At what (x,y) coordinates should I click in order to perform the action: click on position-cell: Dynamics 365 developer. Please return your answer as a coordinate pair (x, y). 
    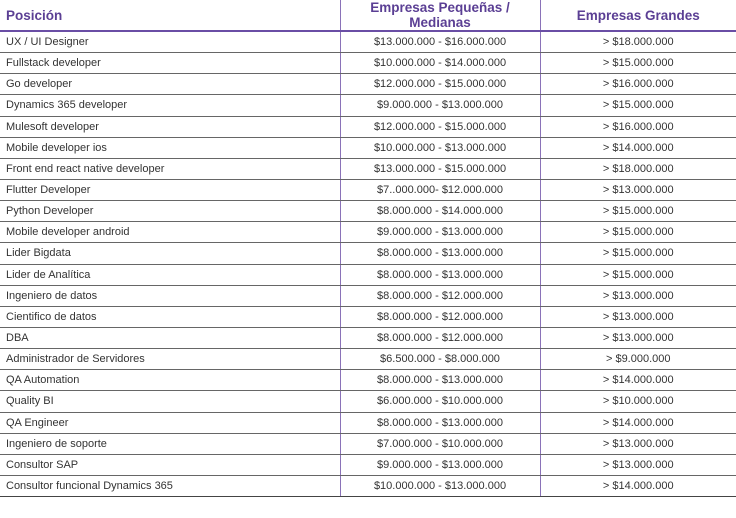
    Looking at the image, I should click on (170, 105).